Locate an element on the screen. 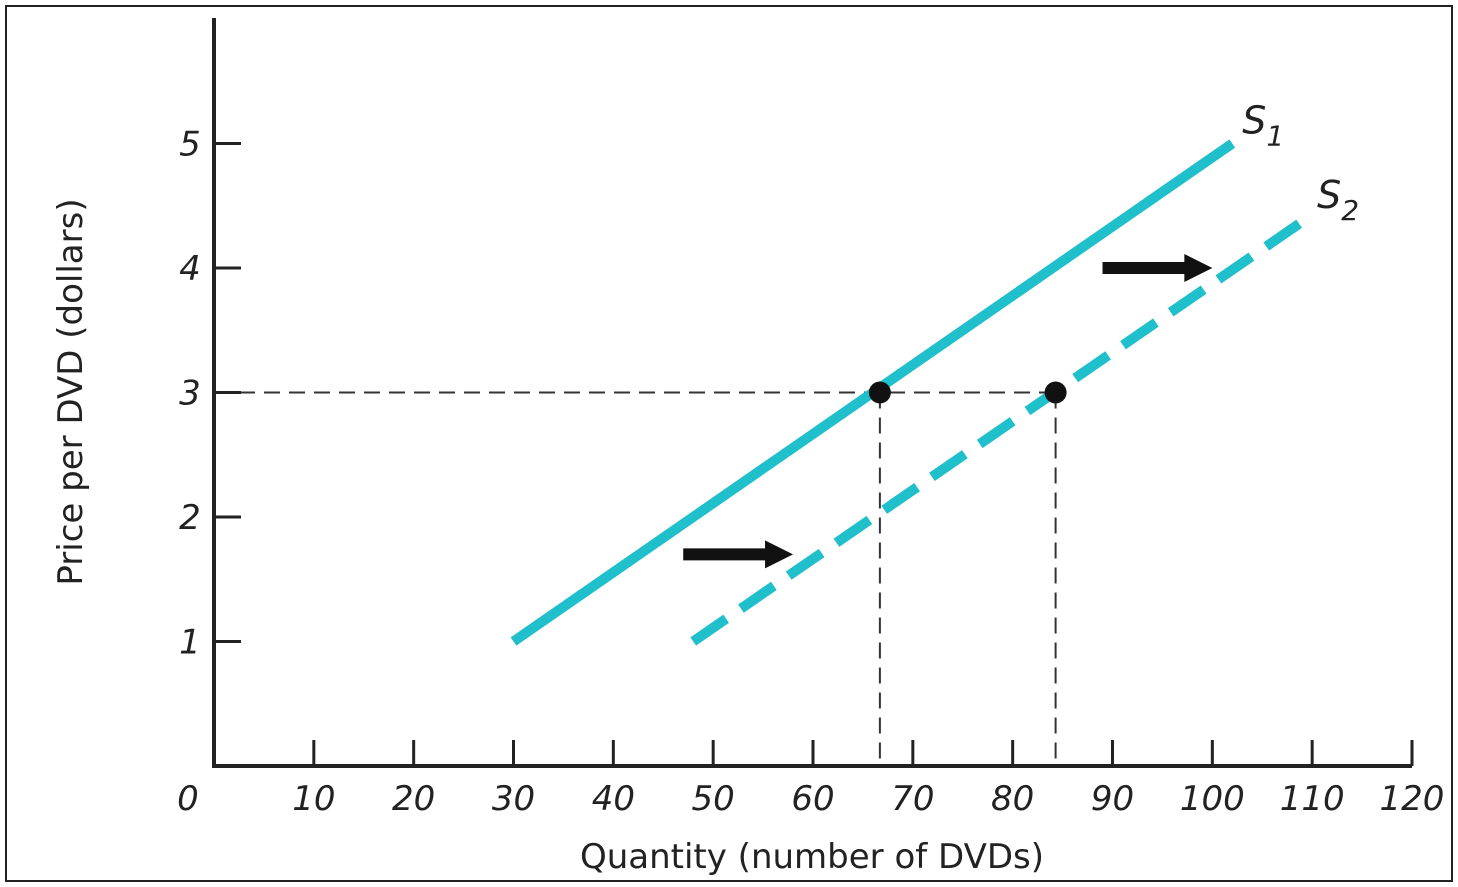  x-tick-label: 20 is located at coordinates (413, 799).